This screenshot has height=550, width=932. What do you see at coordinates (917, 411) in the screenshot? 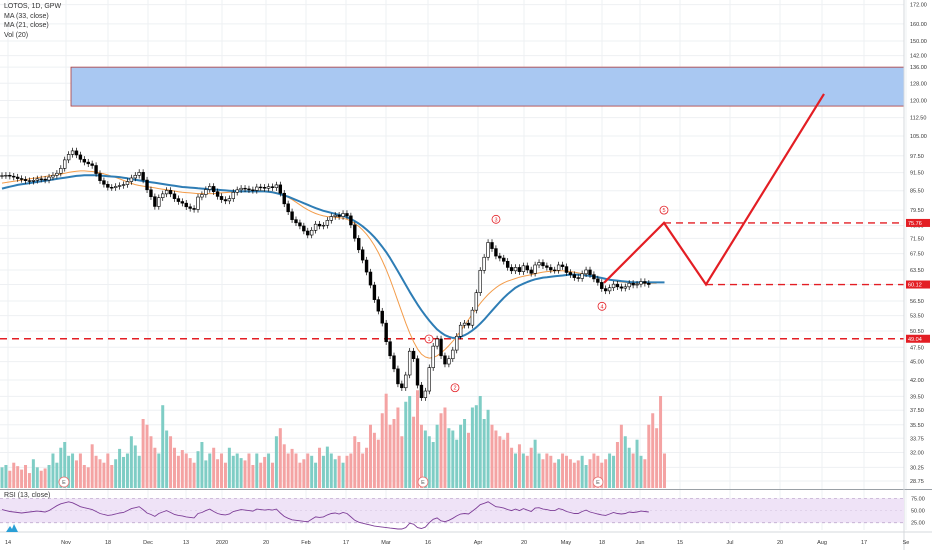
I see `price-axis-label: 37.50` at bounding box center [917, 411].